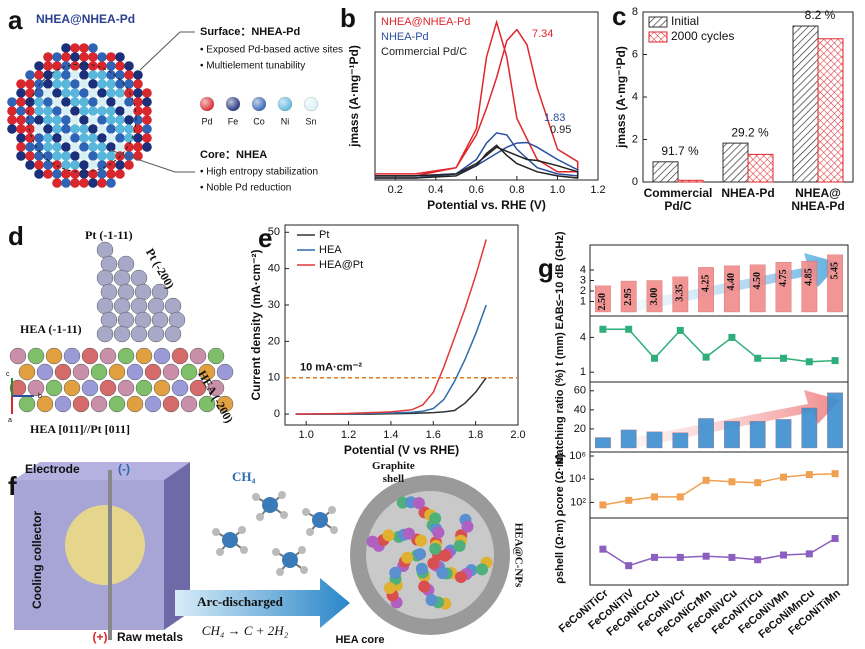 The image size is (865, 649). What do you see at coordinates (678, 199) in the screenshot?
I see `x-tick-label: Commercial Pd/C` at bounding box center [678, 199].